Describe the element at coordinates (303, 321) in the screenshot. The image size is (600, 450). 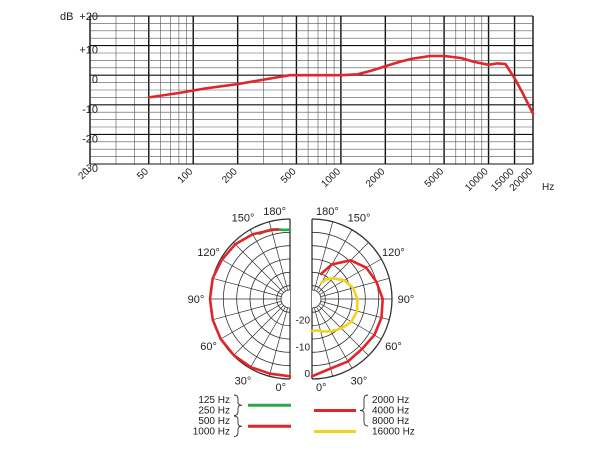
I see `polar-radius-label: -20` at that location.